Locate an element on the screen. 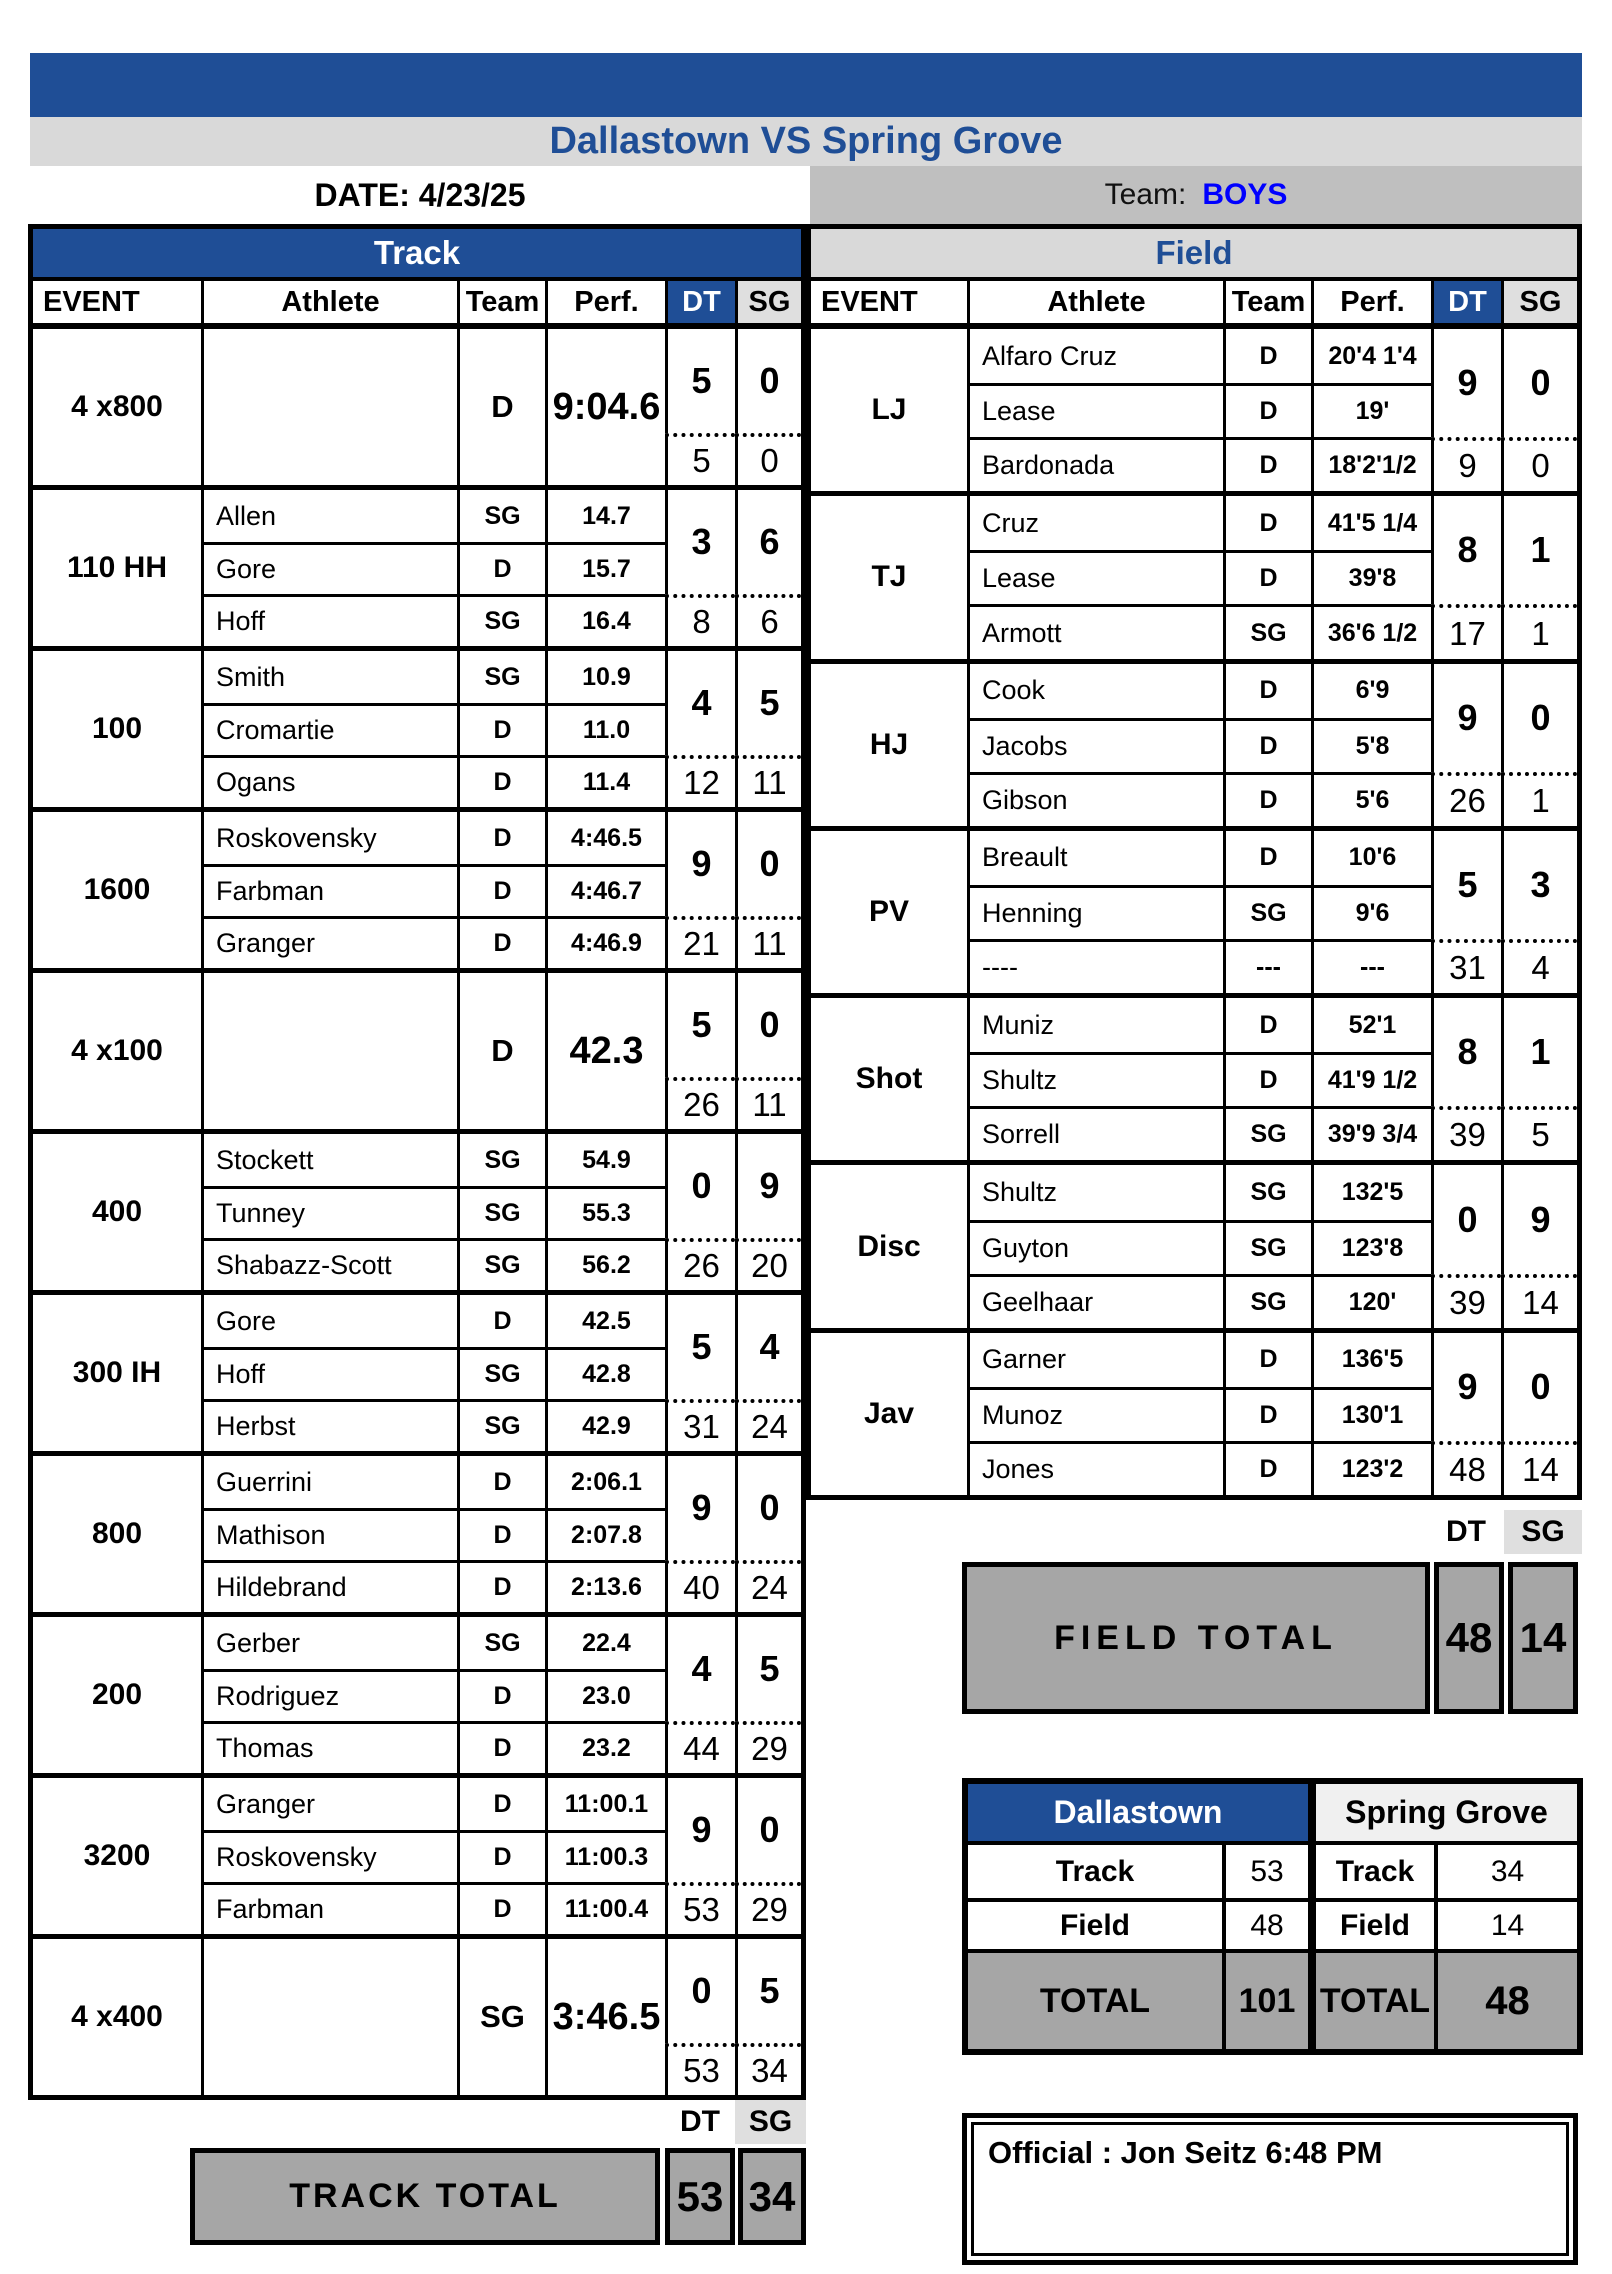  event-name: TJ is located at coordinates (889, 577).